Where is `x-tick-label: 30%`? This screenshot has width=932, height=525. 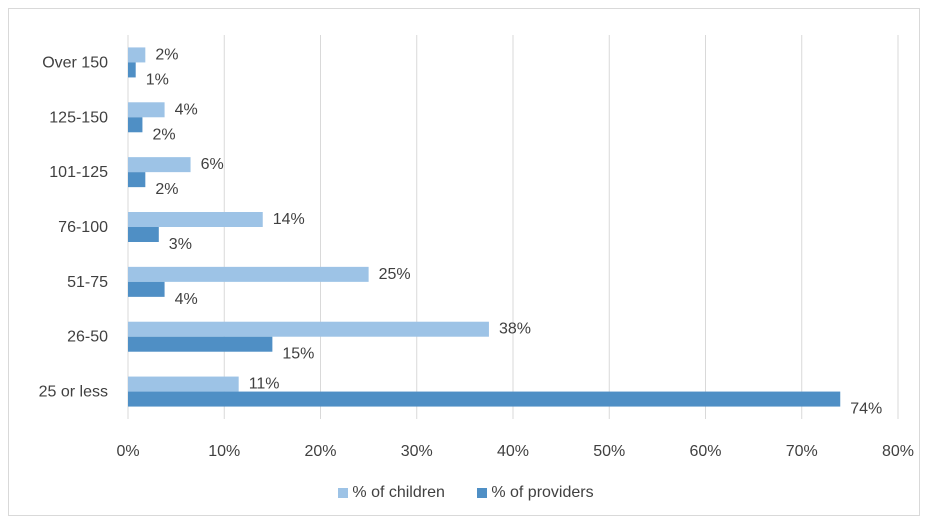
x-tick-label: 30% is located at coordinates (417, 451).